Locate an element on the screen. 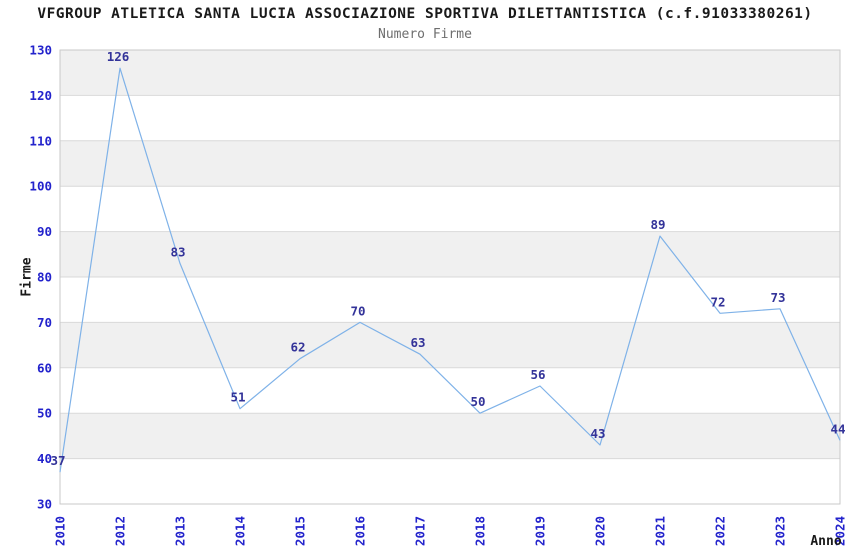  x-tick-label: 2024 is located at coordinates (840, 531).